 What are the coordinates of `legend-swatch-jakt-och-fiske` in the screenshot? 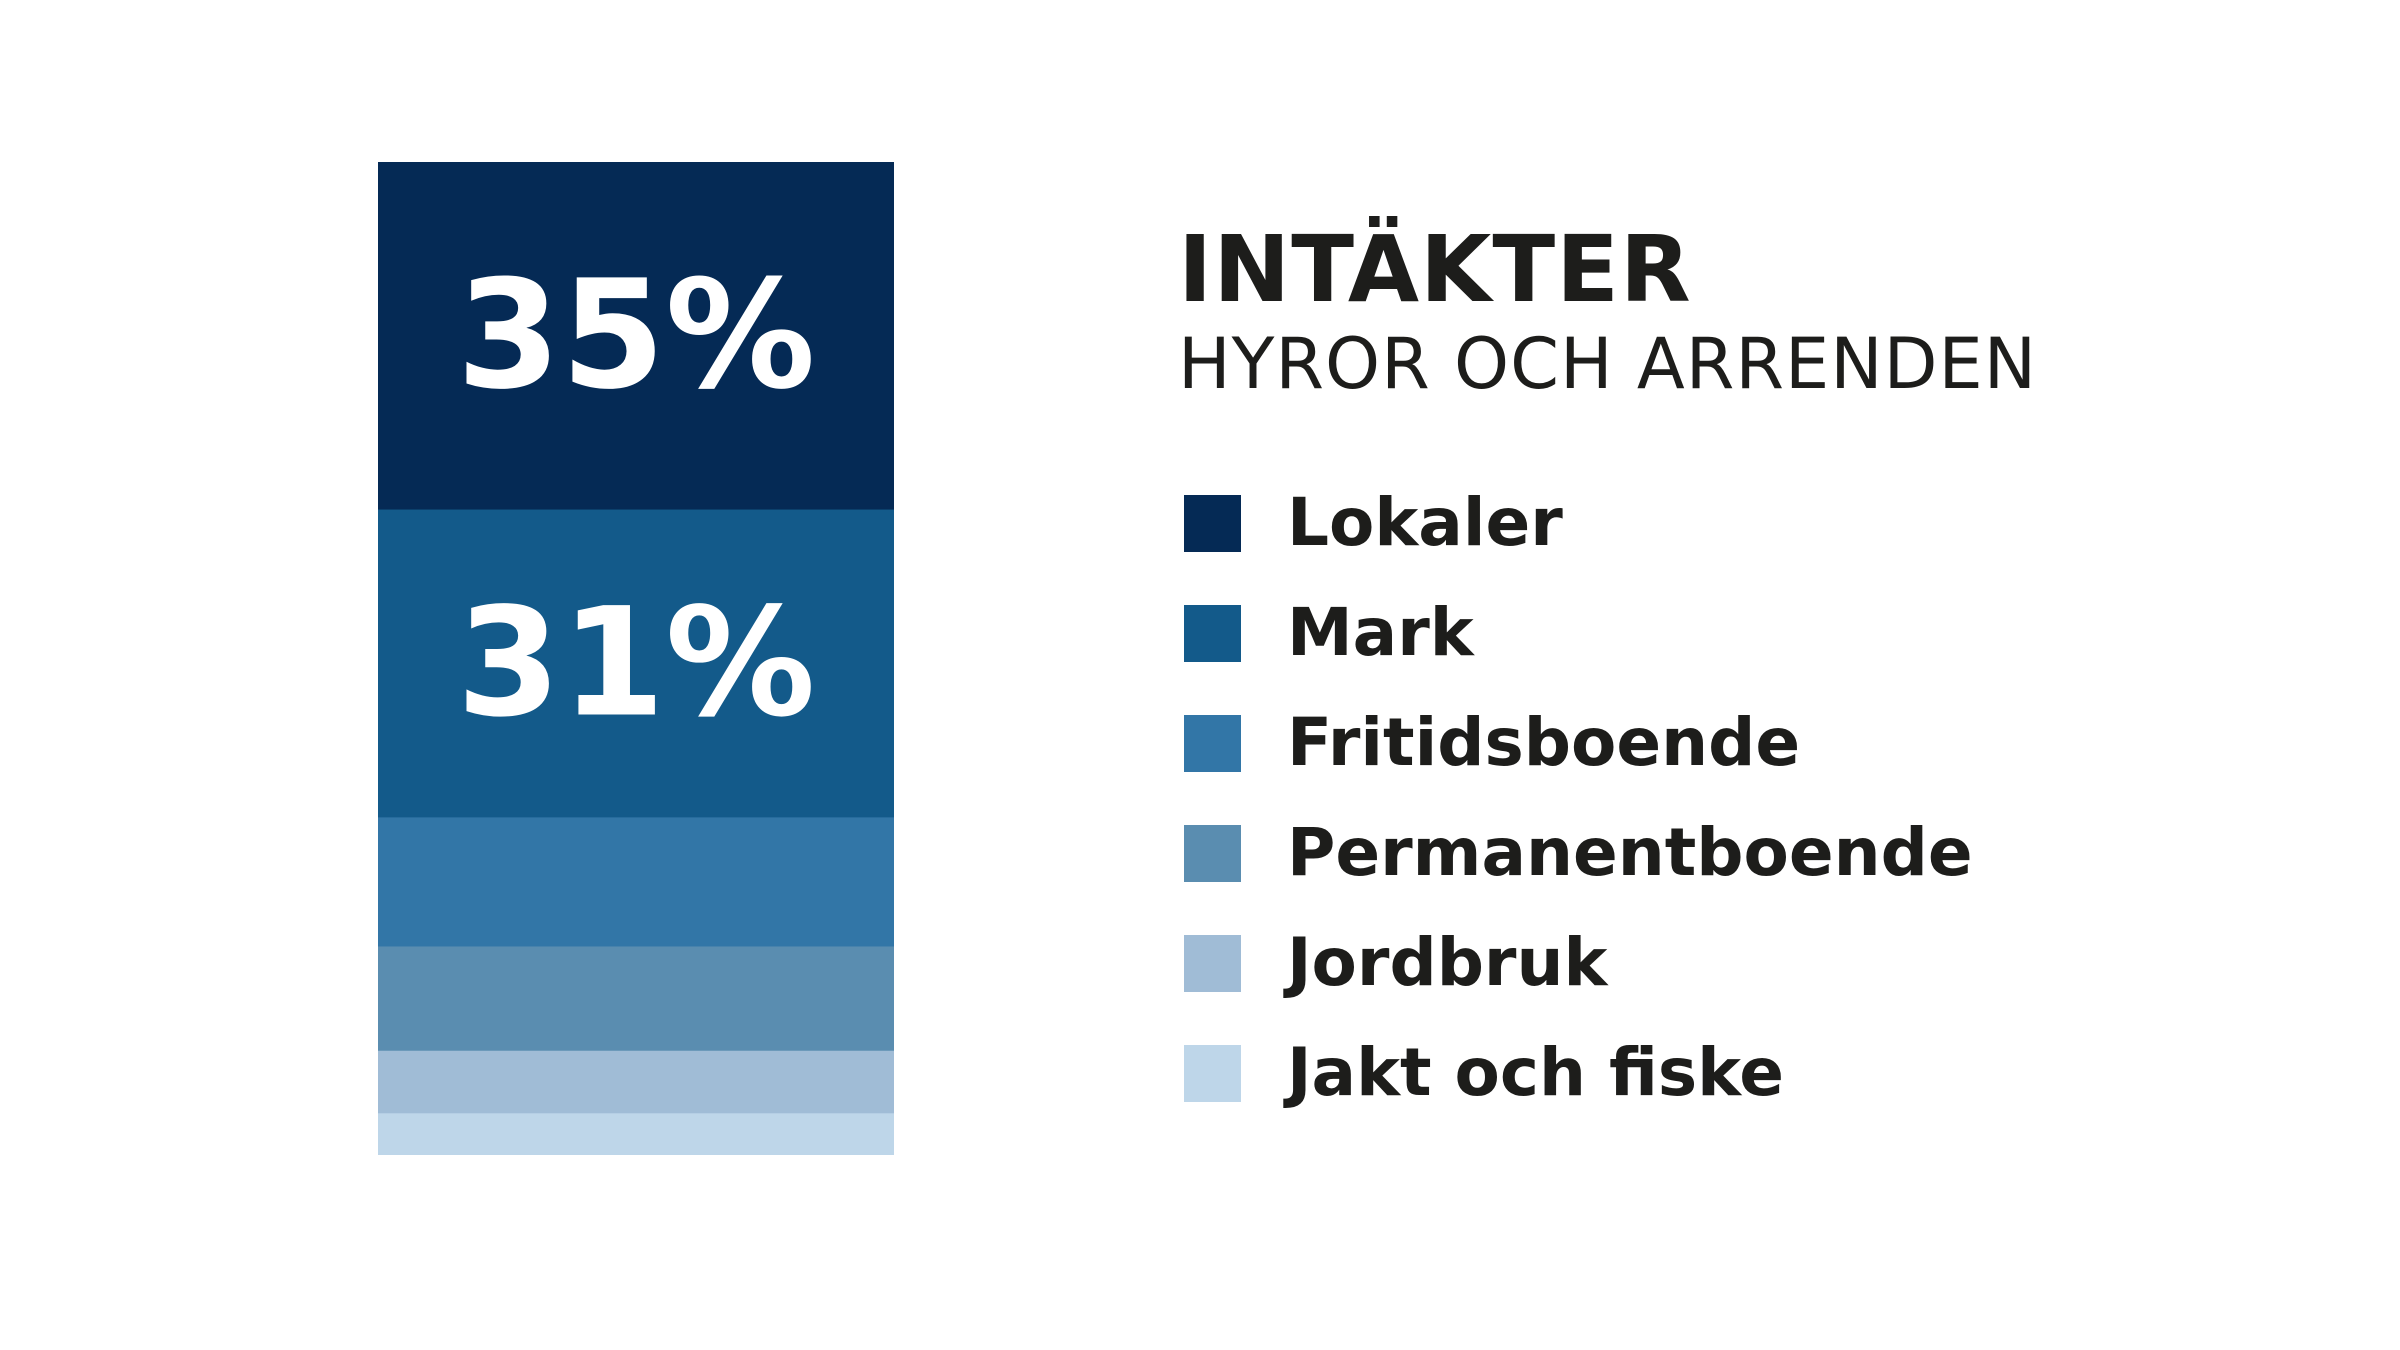 It's located at (1212, 1073).